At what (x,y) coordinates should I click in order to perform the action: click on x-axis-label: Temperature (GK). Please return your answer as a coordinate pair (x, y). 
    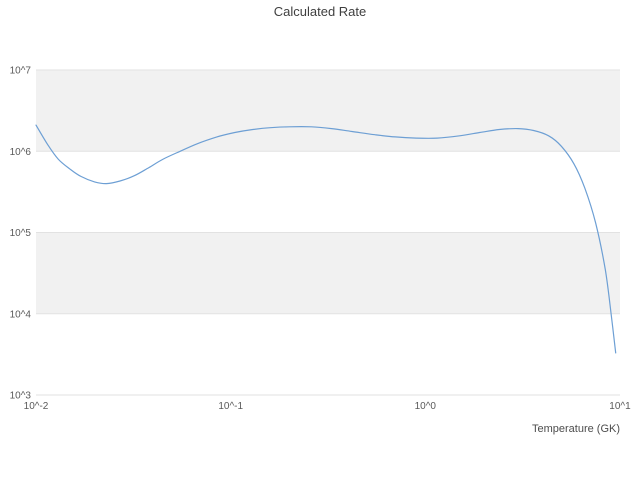
    Looking at the image, I should click on (575, 429).